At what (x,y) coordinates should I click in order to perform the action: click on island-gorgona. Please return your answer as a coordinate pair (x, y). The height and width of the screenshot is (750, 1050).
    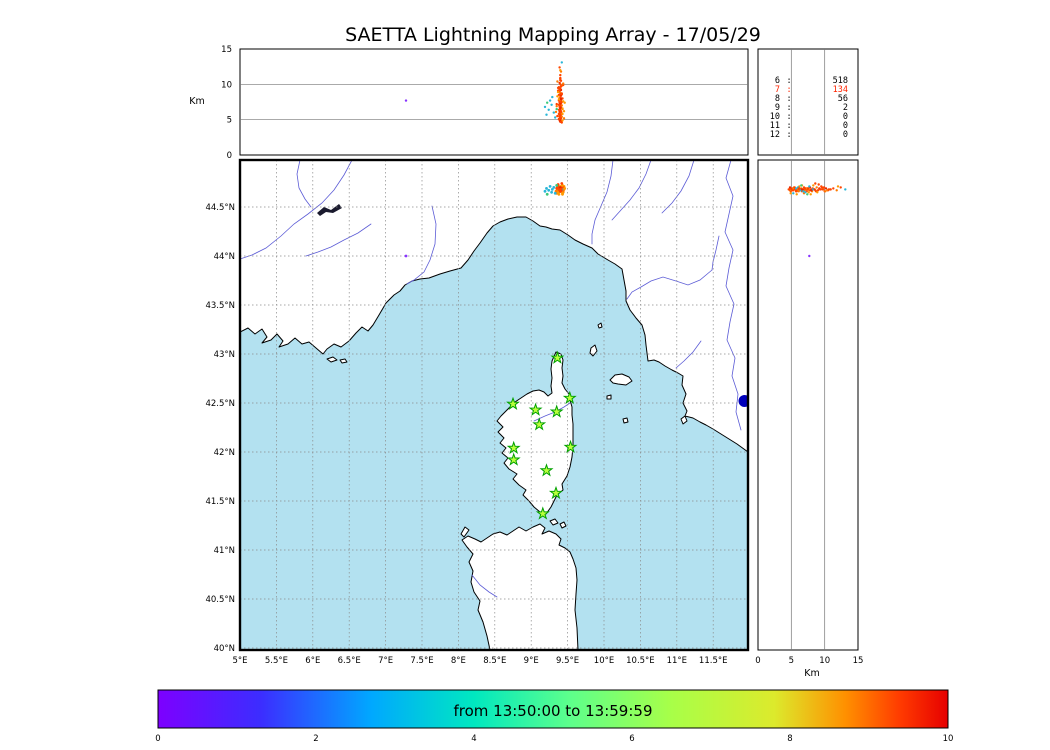
    Looking at the image, I should click on (600, 325).